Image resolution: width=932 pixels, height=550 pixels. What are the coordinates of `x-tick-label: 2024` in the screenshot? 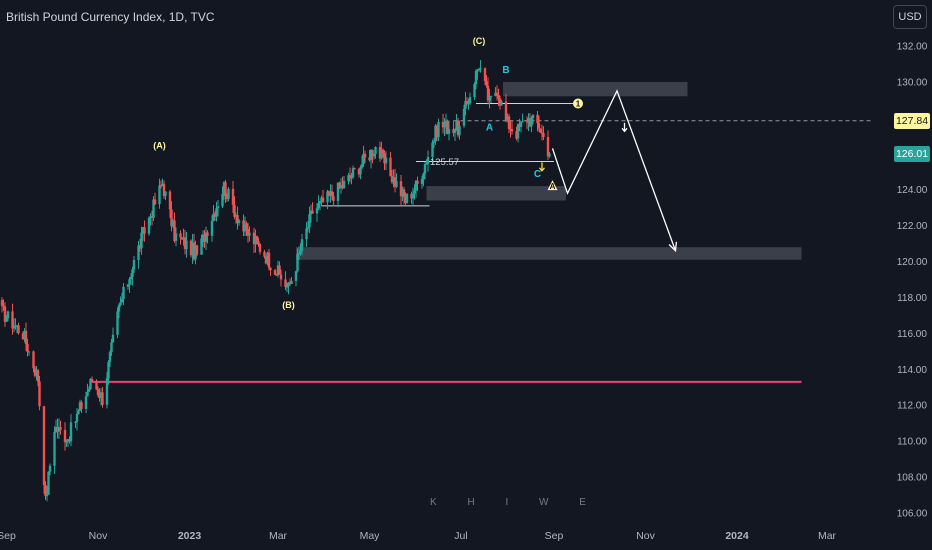 It's located at (737, 536).